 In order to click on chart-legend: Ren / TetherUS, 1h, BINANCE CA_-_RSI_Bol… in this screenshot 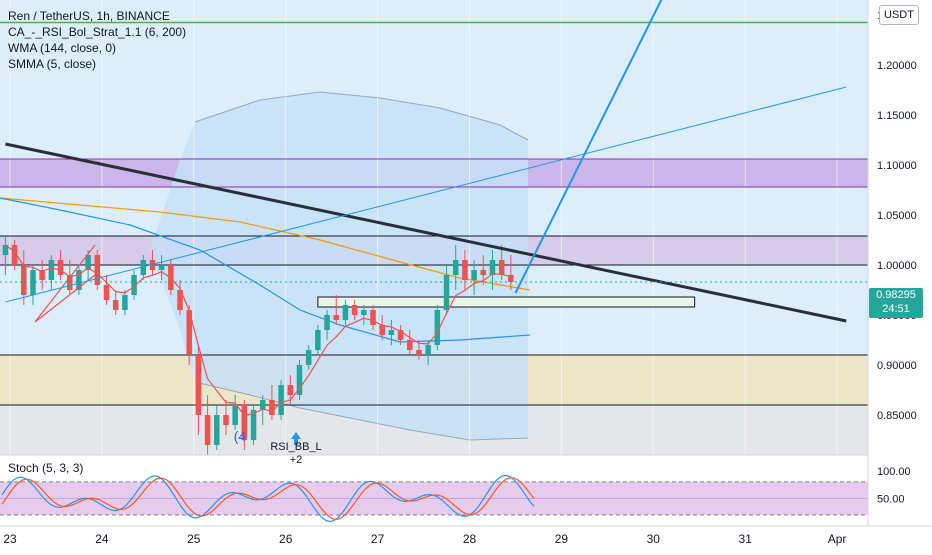, I will do `click(97, 40)`.